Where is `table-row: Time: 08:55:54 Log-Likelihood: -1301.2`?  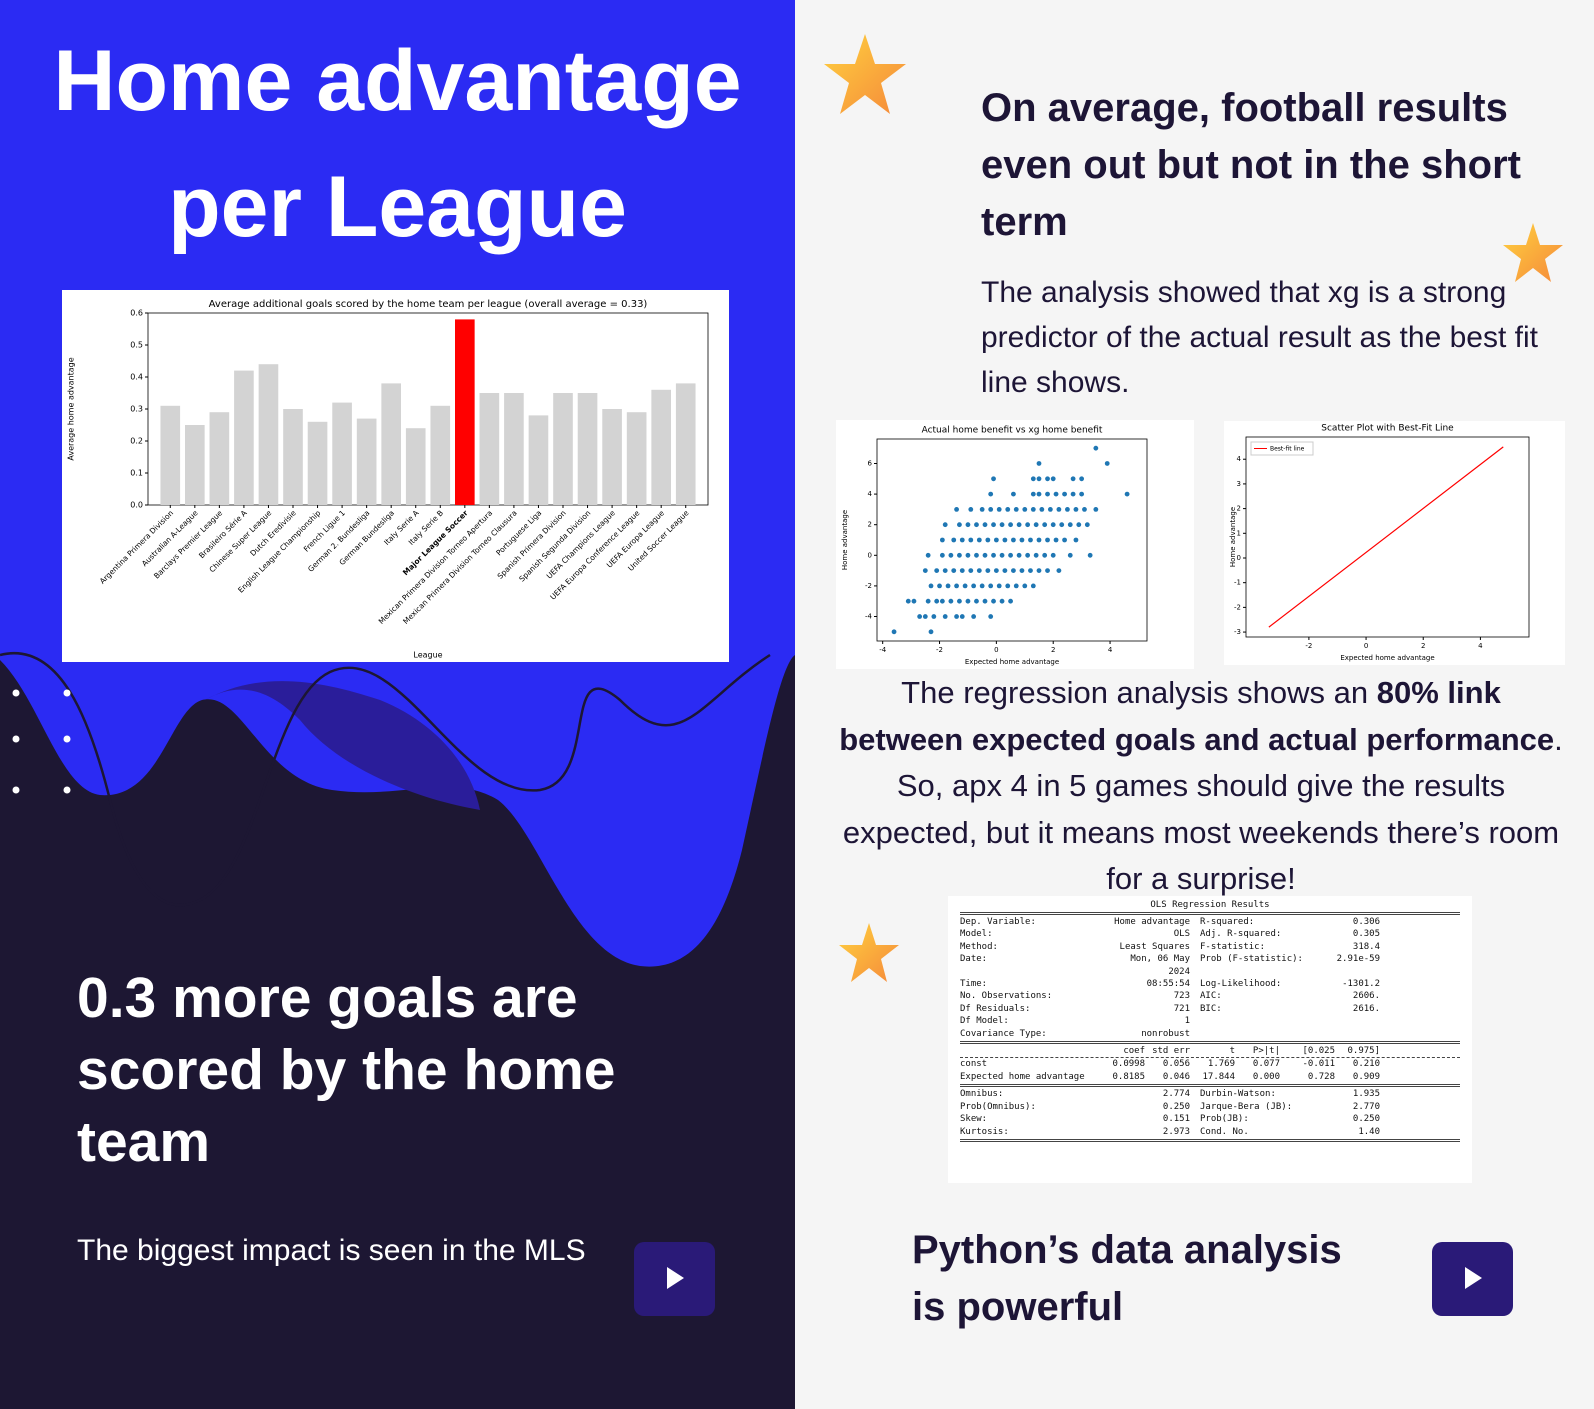
table-row: Time: 08:55:54 Log-Likelihood: -1301.2 is located at coordinates (1210, 984).